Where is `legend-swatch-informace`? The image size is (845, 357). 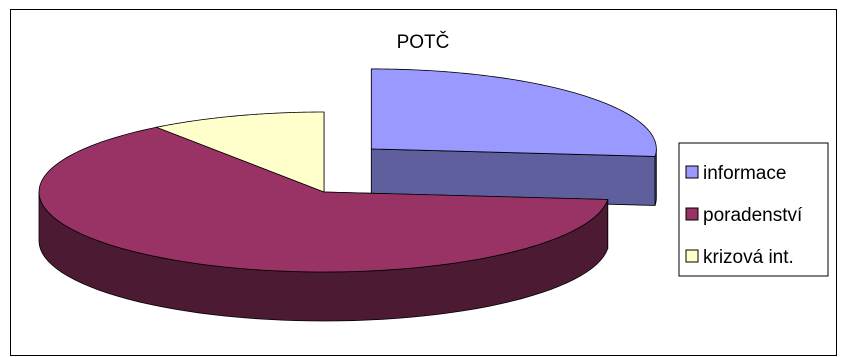 legend-swatch-informace is located at coordinates (692, 172).